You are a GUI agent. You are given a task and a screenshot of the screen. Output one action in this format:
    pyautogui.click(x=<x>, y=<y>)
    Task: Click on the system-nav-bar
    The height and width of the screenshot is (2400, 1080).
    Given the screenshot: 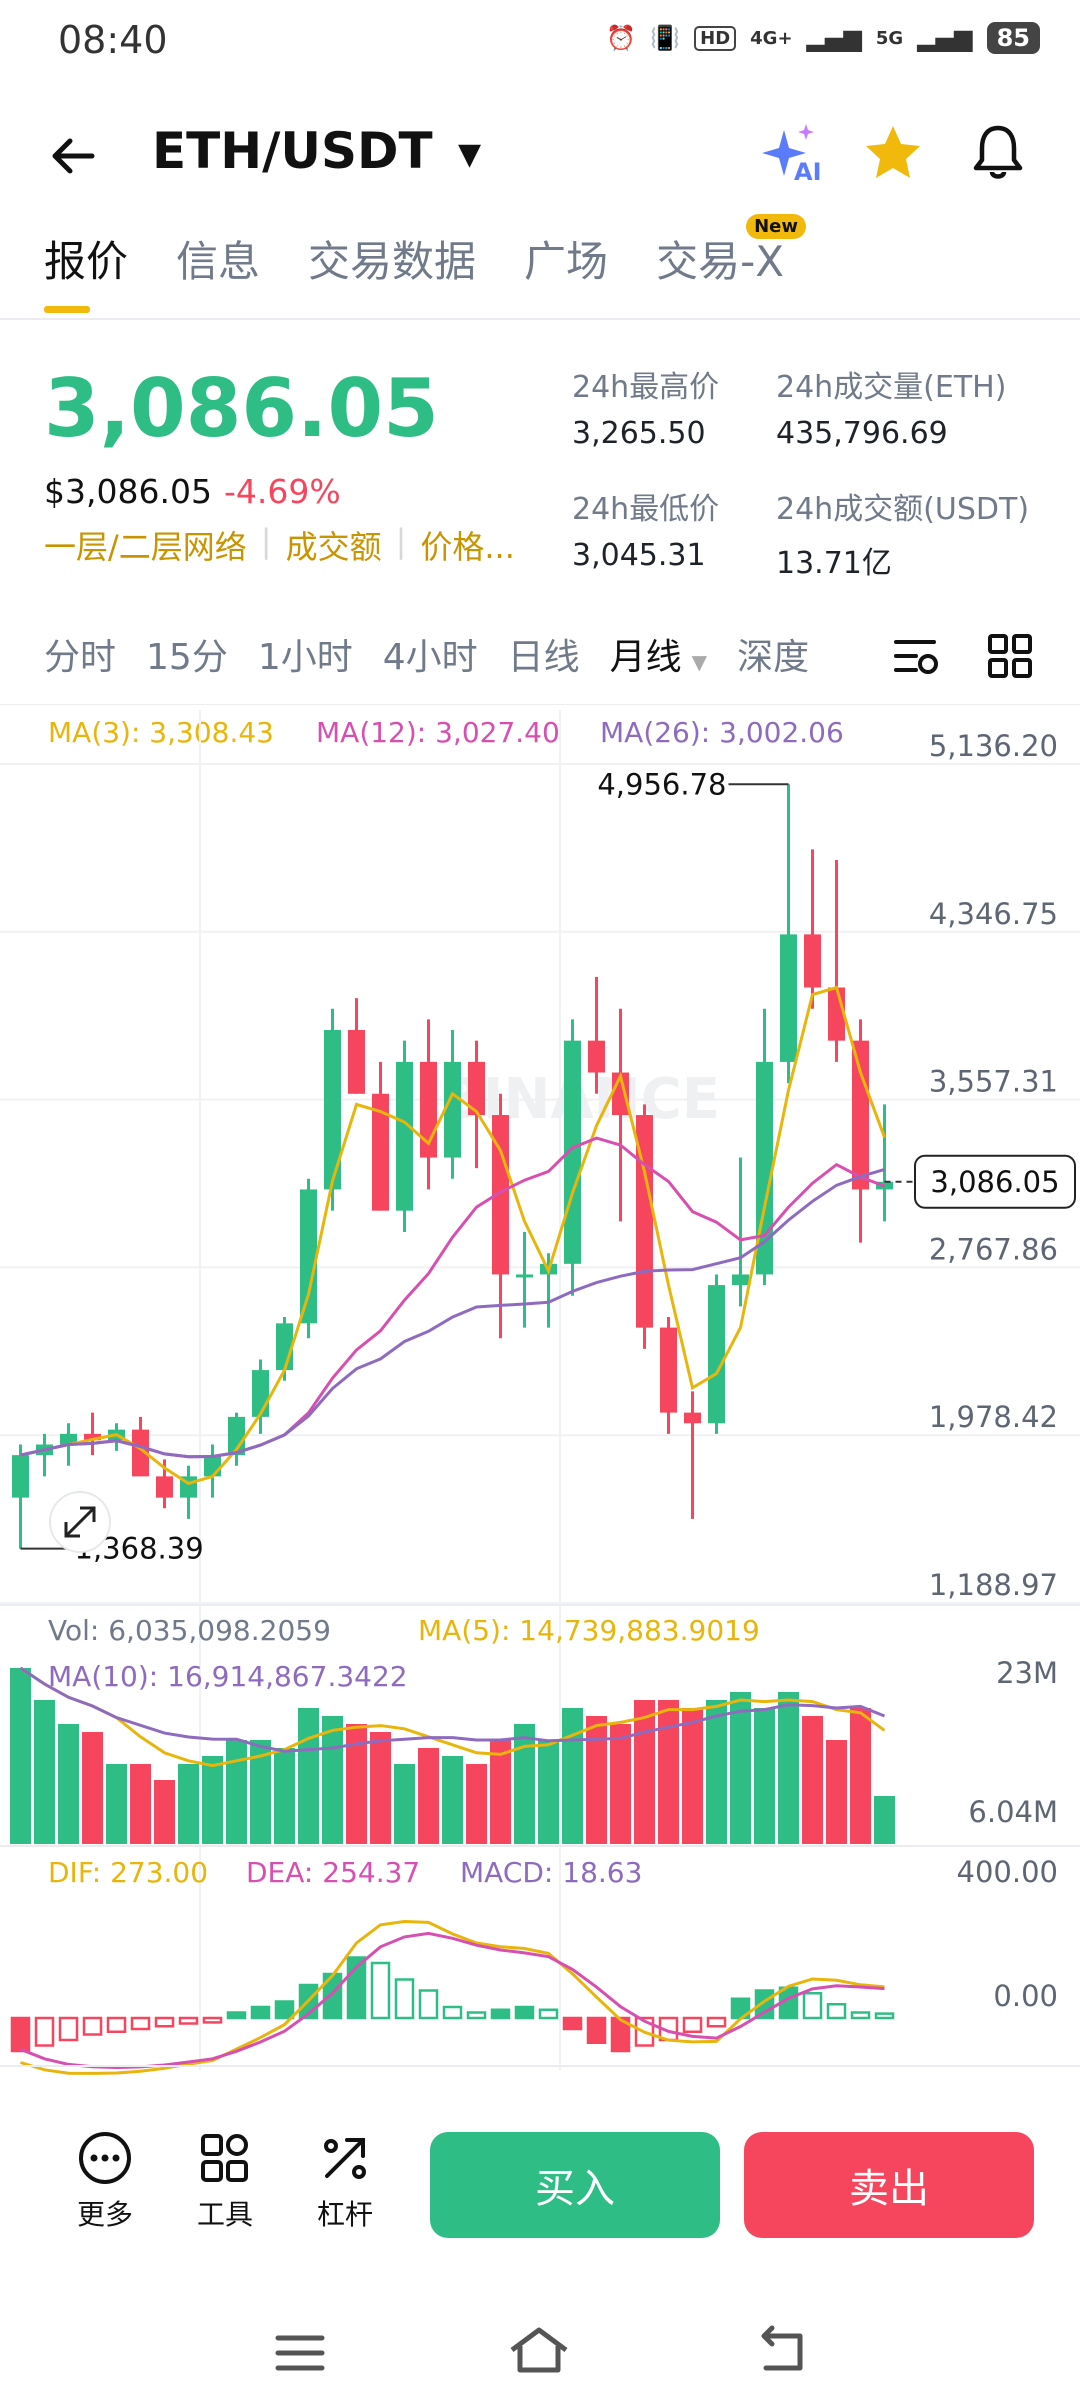 What is the action you would take?
    pyautogui.click(x=540, y=2350)
    